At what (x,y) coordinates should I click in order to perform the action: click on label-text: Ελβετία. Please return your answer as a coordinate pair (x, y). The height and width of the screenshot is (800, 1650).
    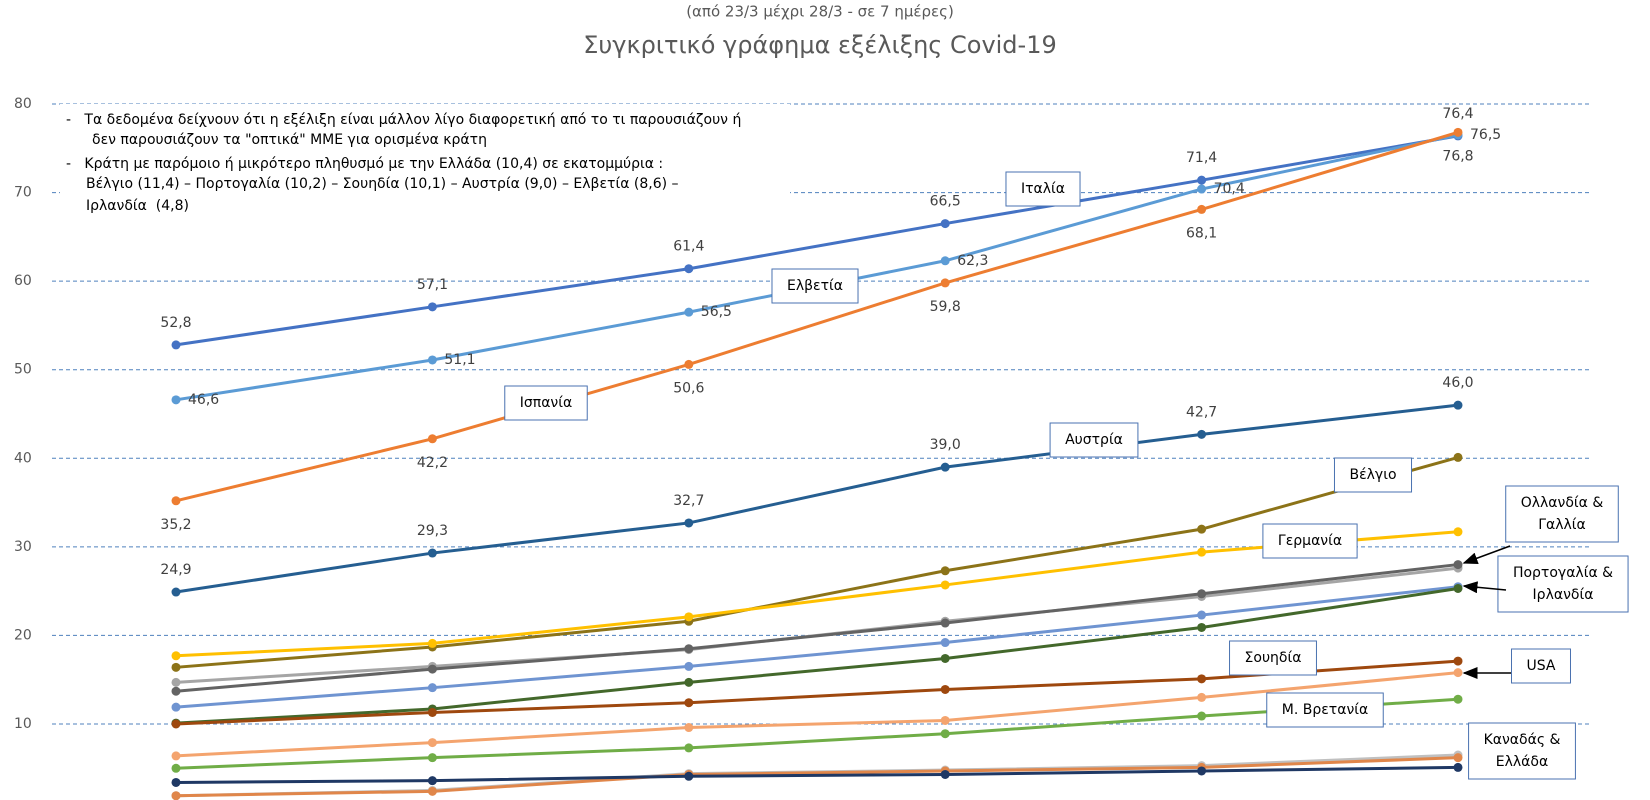
    Looking at the image, I should click on (815, 286).